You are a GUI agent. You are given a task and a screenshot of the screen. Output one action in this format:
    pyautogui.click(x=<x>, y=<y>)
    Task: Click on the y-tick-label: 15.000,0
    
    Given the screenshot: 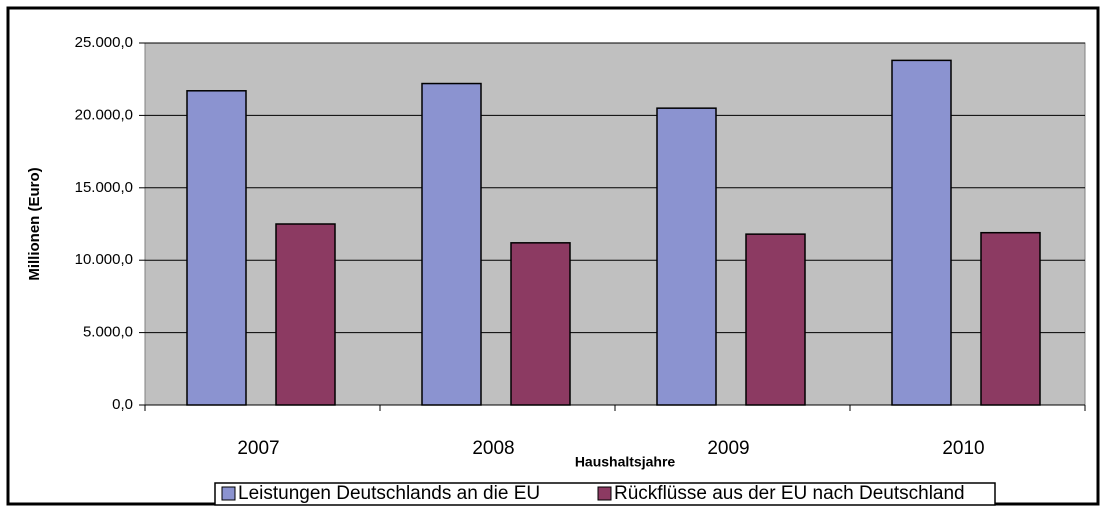 What is the action you would take?
    pyautogui.click(x=104, y=187)
    